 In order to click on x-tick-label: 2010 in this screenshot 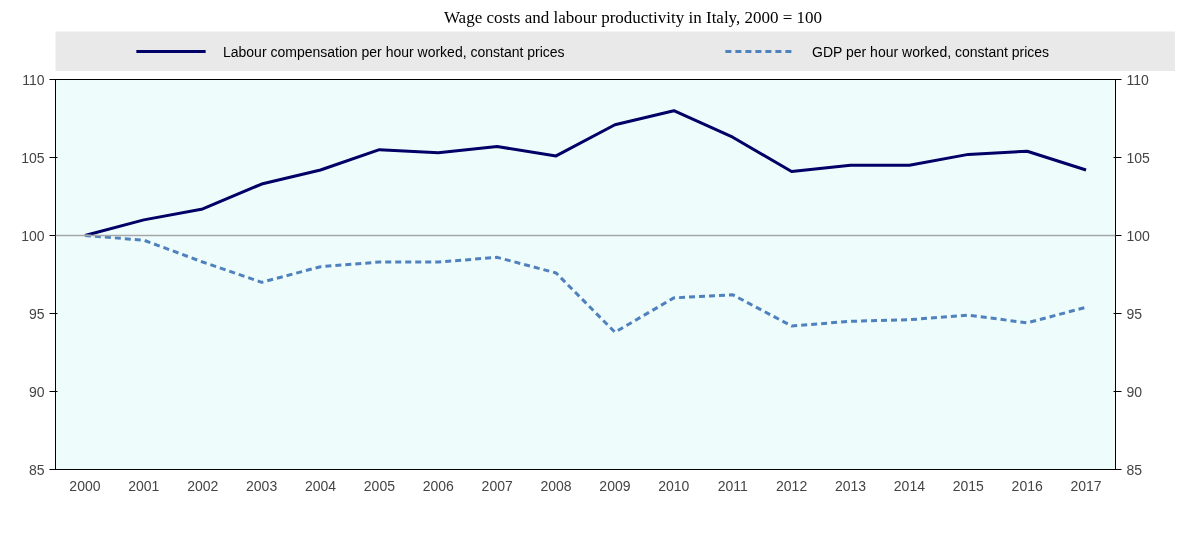, I will do `click(674, 485)`.